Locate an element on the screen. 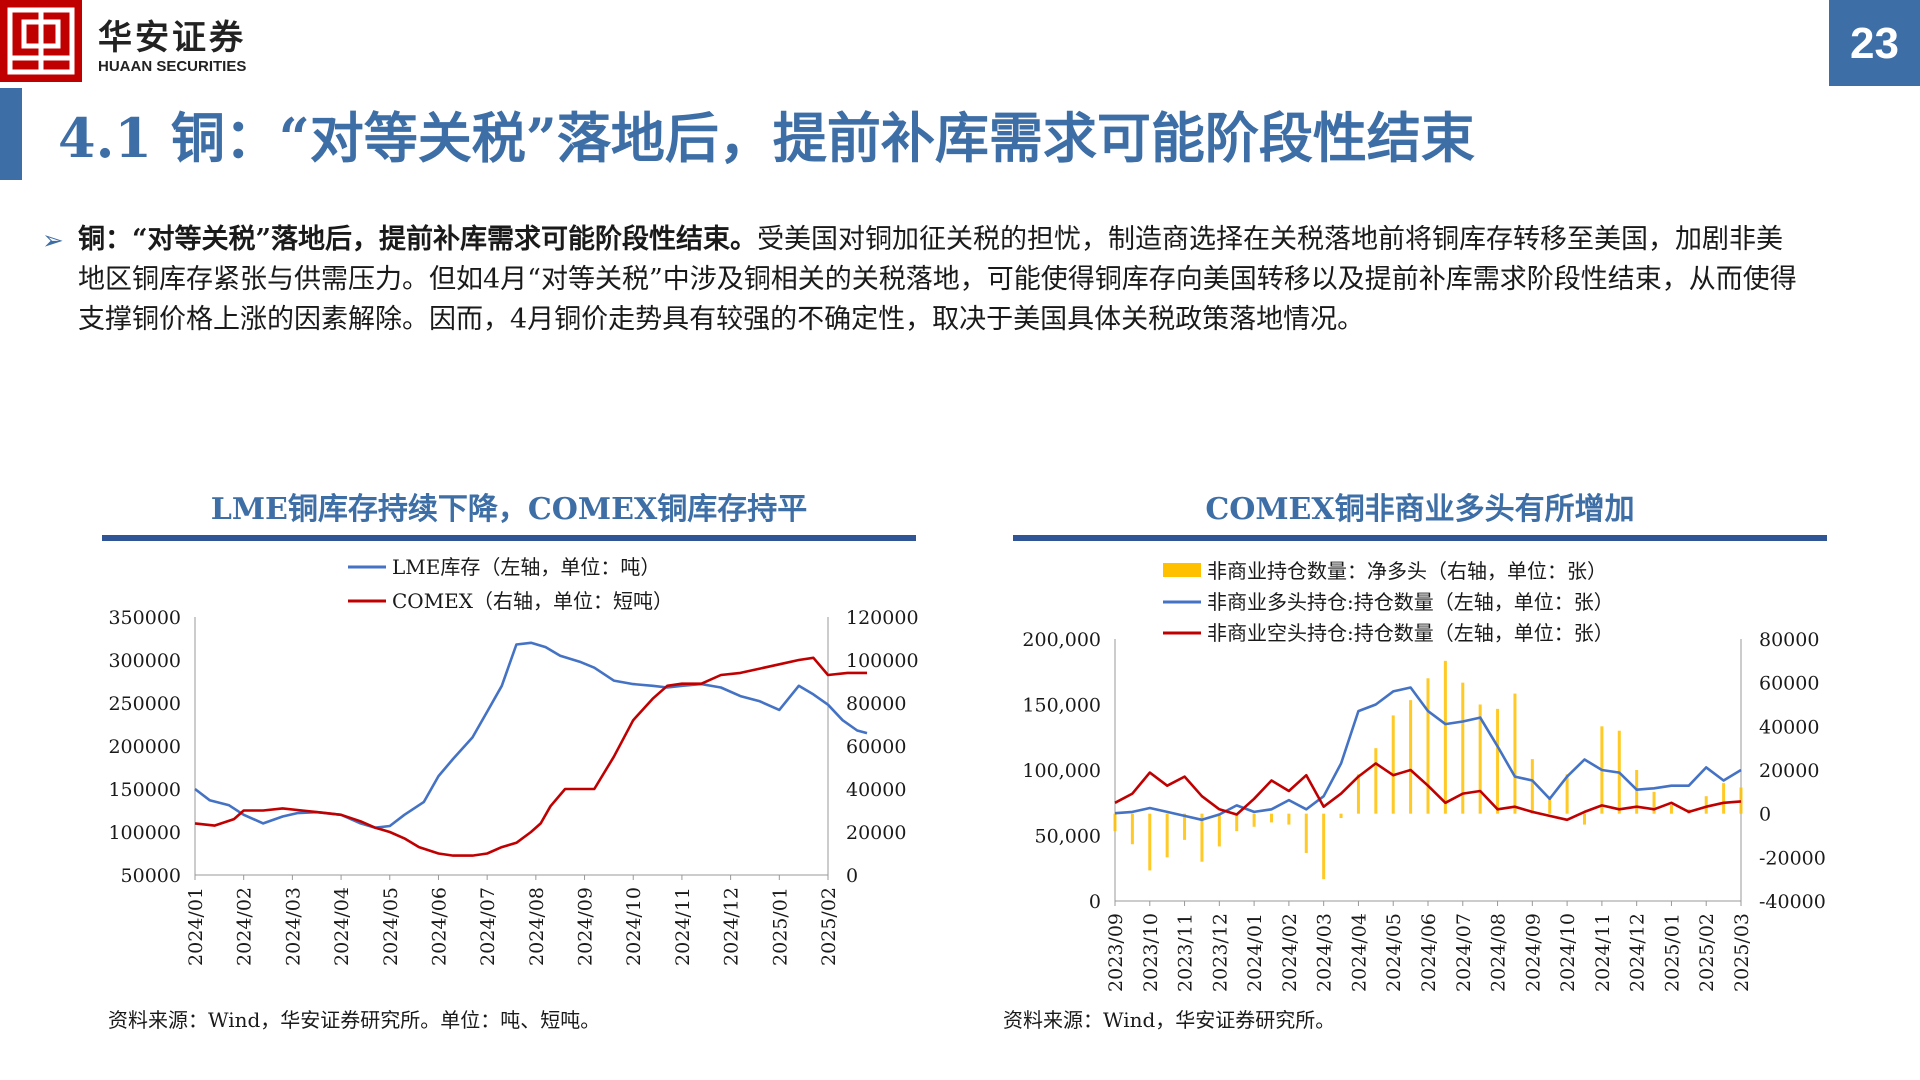  chart2-xtick-label-4: 2024/01 is located at coordinates (1255, 952).